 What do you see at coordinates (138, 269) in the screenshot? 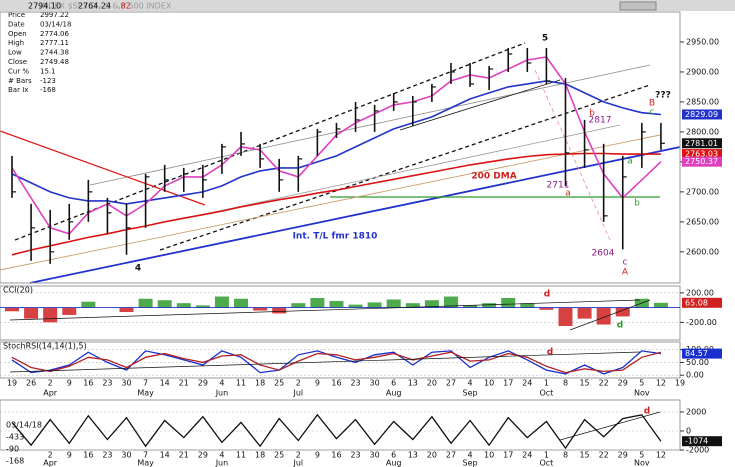
I see `annotation: 4` at bounding box center [138, 269].